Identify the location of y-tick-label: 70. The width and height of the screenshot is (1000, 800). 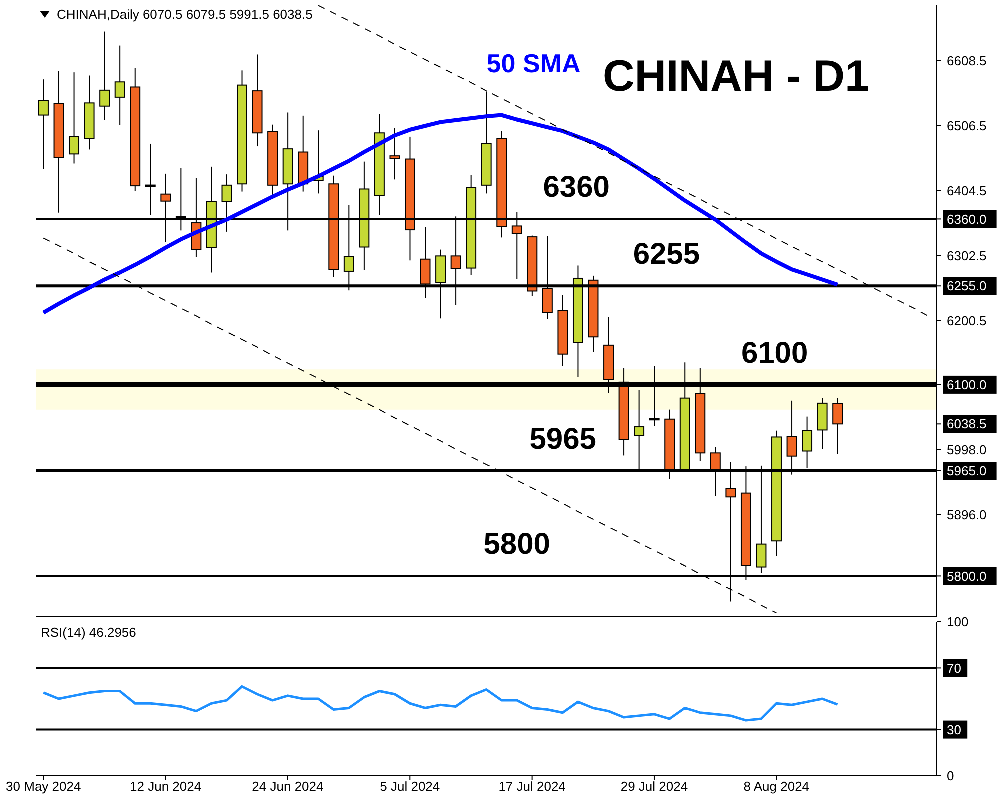
(954, 668).